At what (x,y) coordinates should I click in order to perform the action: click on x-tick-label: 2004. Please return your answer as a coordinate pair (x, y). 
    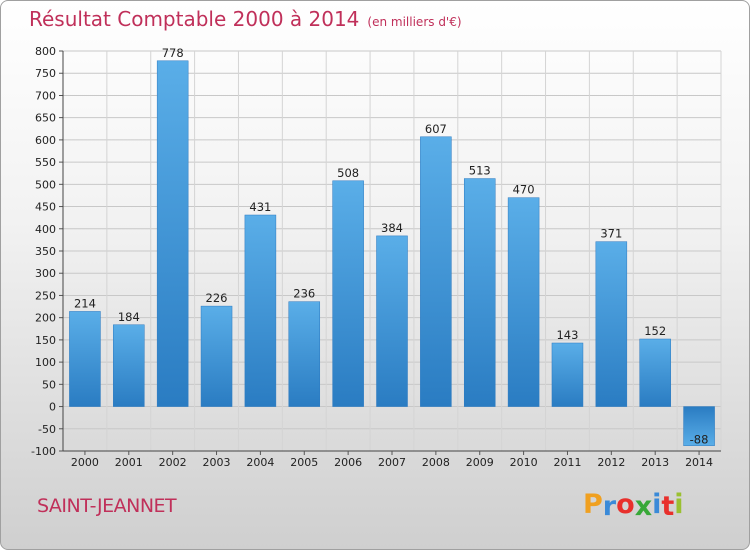
    Looking at the image, I should click on (260, 462).